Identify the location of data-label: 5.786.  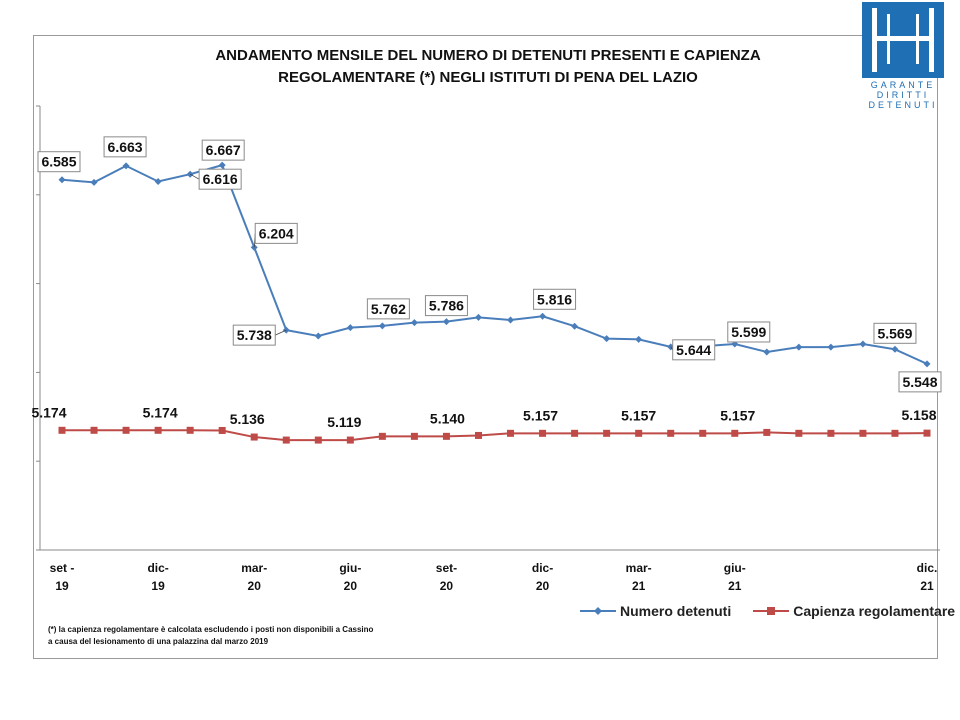
(446, 306).